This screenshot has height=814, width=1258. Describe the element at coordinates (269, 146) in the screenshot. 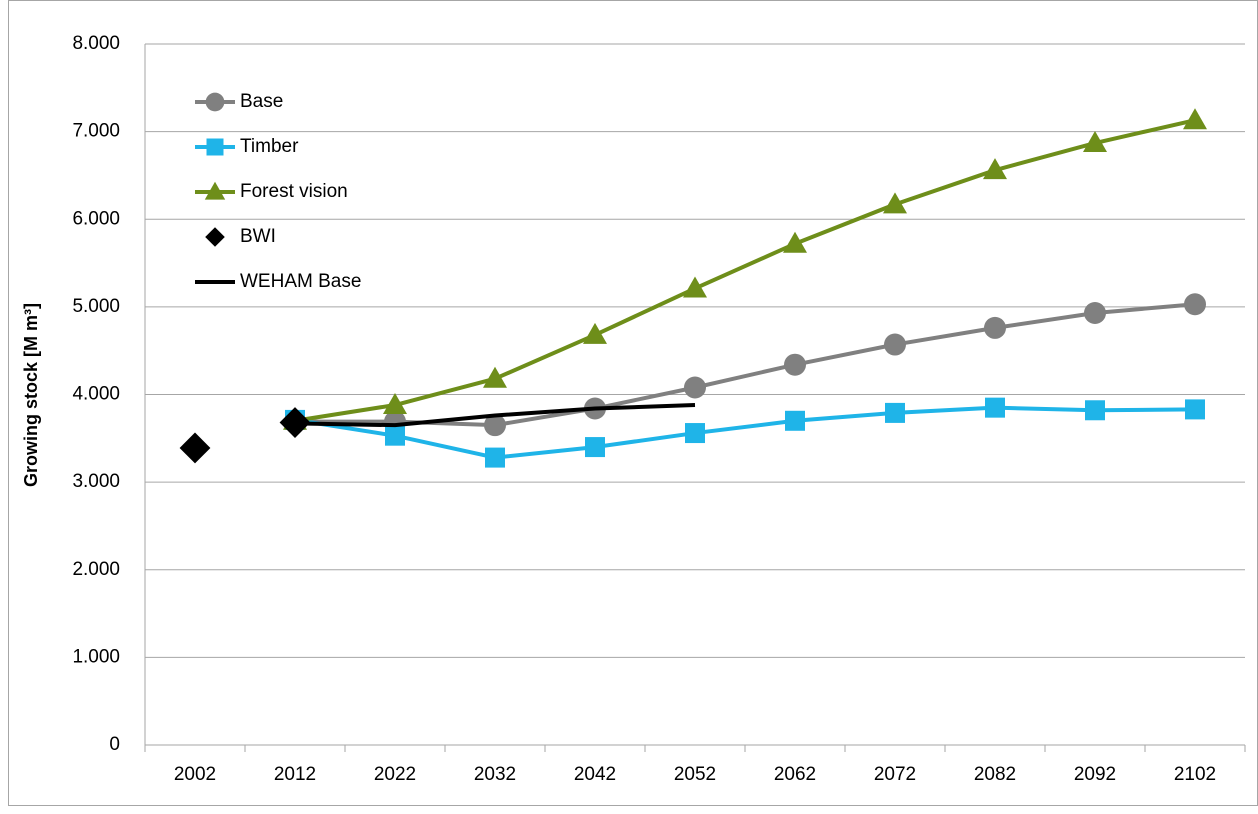

I see `legend-label: Timber` at that location.